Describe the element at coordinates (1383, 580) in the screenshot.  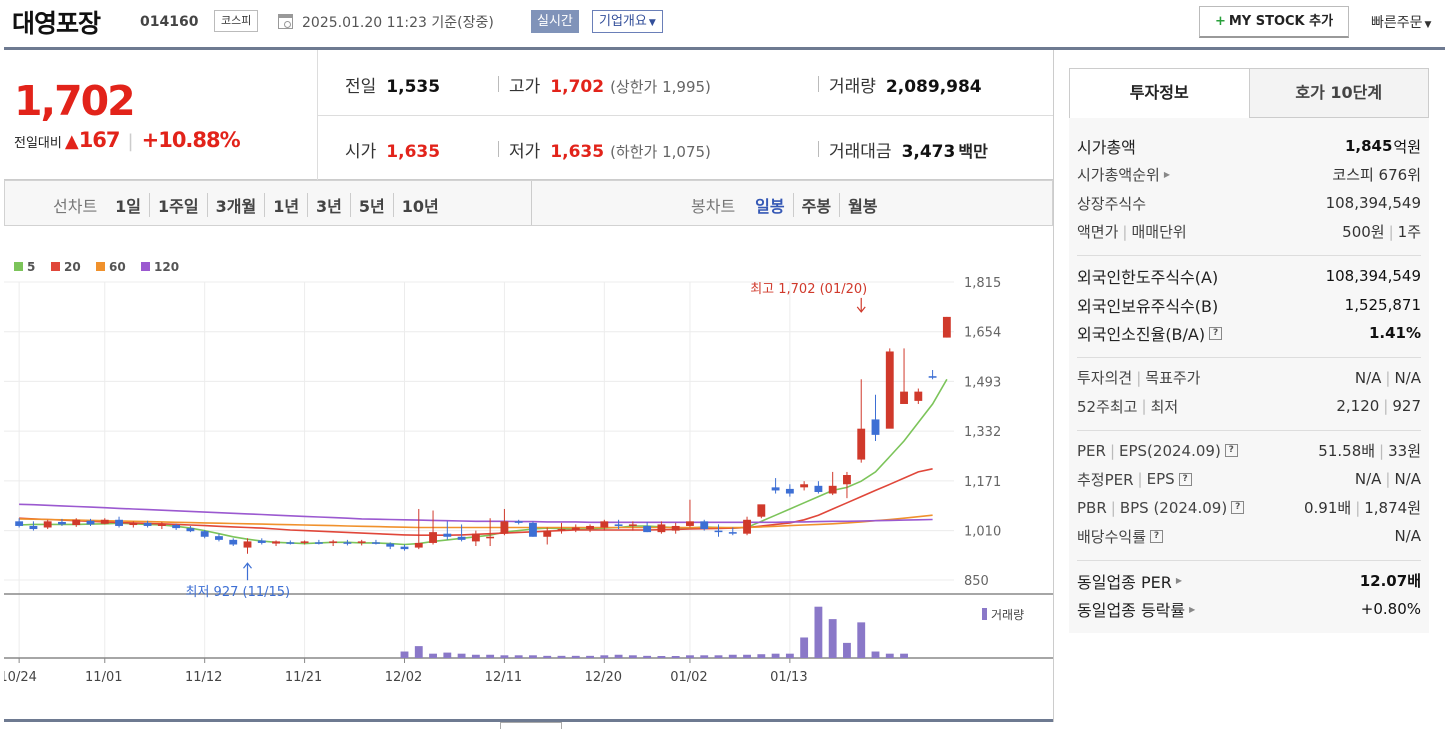
I see `sector-per-value: 12.07` at that location.